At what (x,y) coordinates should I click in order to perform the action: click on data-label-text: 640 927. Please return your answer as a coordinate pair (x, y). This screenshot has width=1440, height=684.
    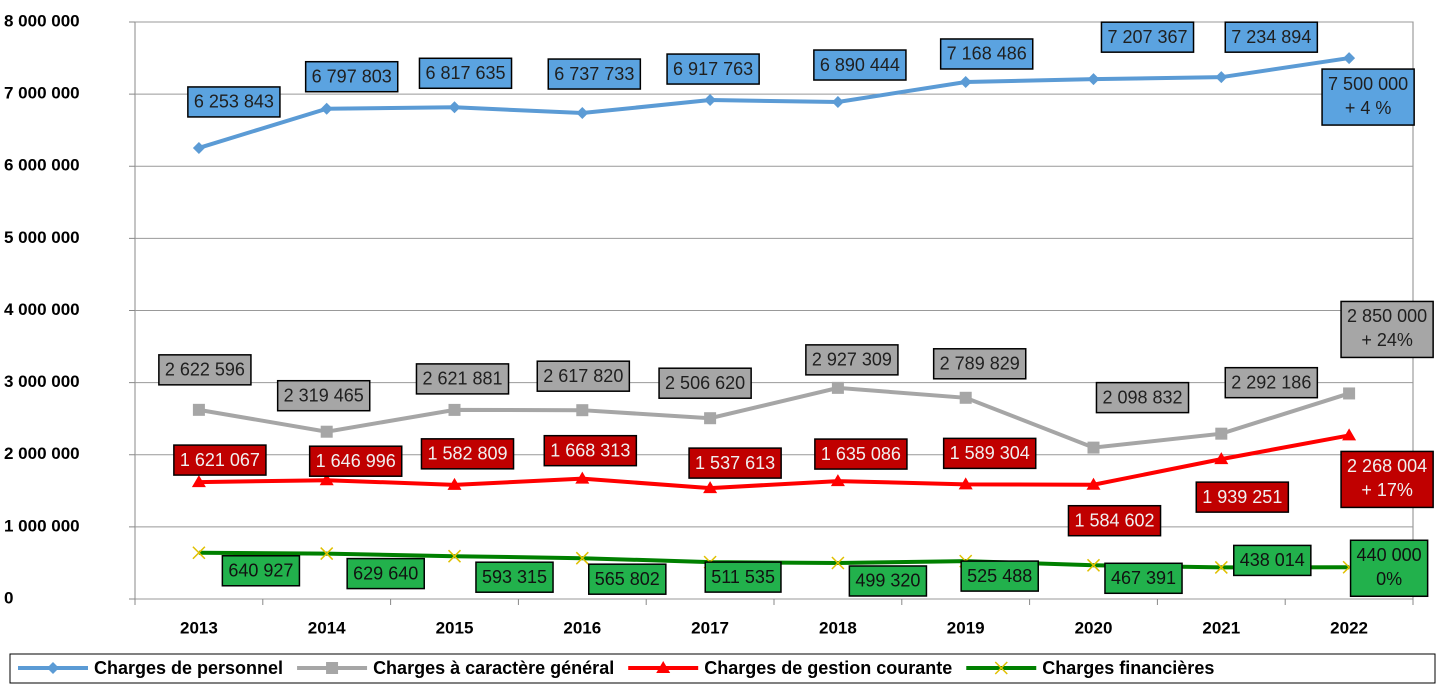
    Looking at the image, I should click on (260, 571).